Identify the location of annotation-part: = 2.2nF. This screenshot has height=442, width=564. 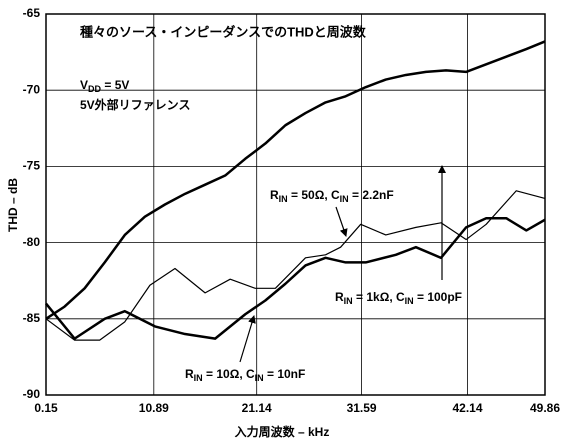
(371, 195).